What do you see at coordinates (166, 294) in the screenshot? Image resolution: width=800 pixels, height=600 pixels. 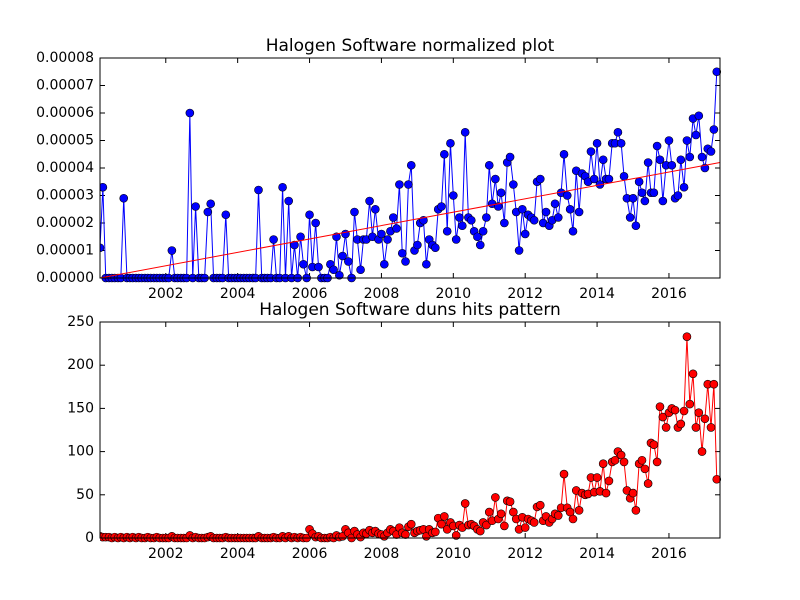 I see `x-tick-label: 2002` at bounding box center [166, 294].